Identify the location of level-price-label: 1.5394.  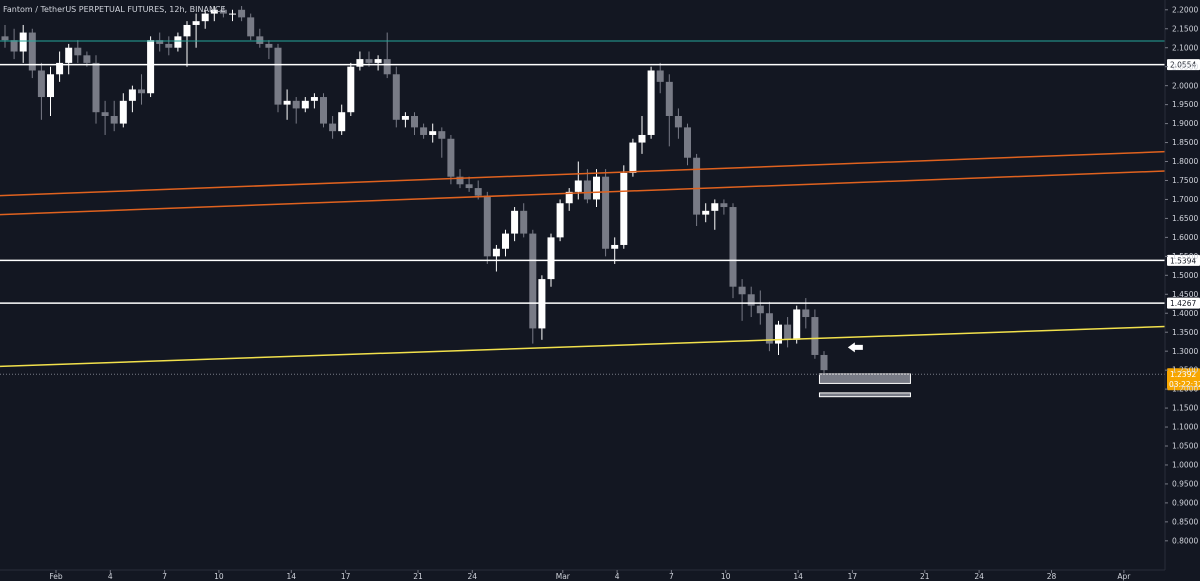
(1183, 260).